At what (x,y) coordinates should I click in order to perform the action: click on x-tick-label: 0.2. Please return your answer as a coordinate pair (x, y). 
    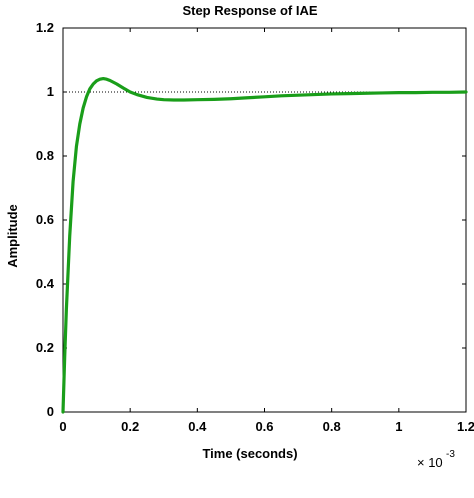
    Looking at the image, I should click on (130, 426).